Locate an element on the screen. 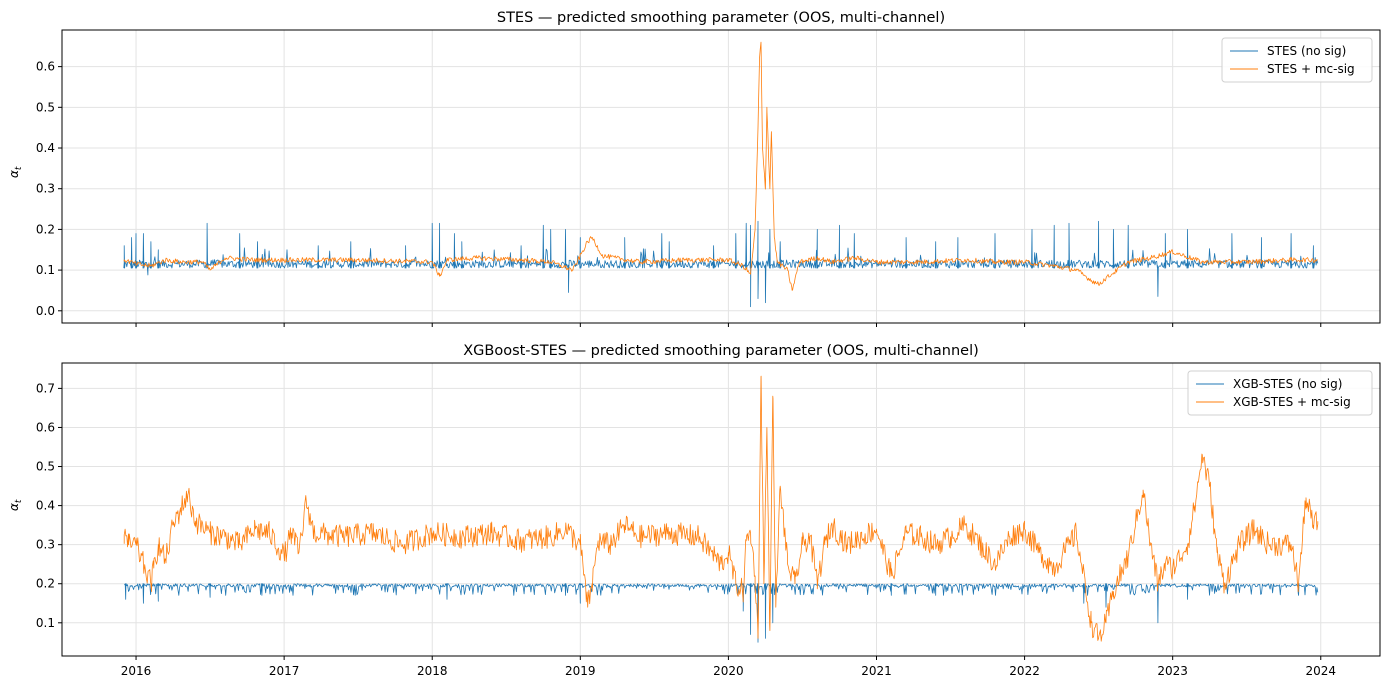 The image size is (1389, 690). bottom-x-tick-label: 2023 is located at coordinates (1172, 671).